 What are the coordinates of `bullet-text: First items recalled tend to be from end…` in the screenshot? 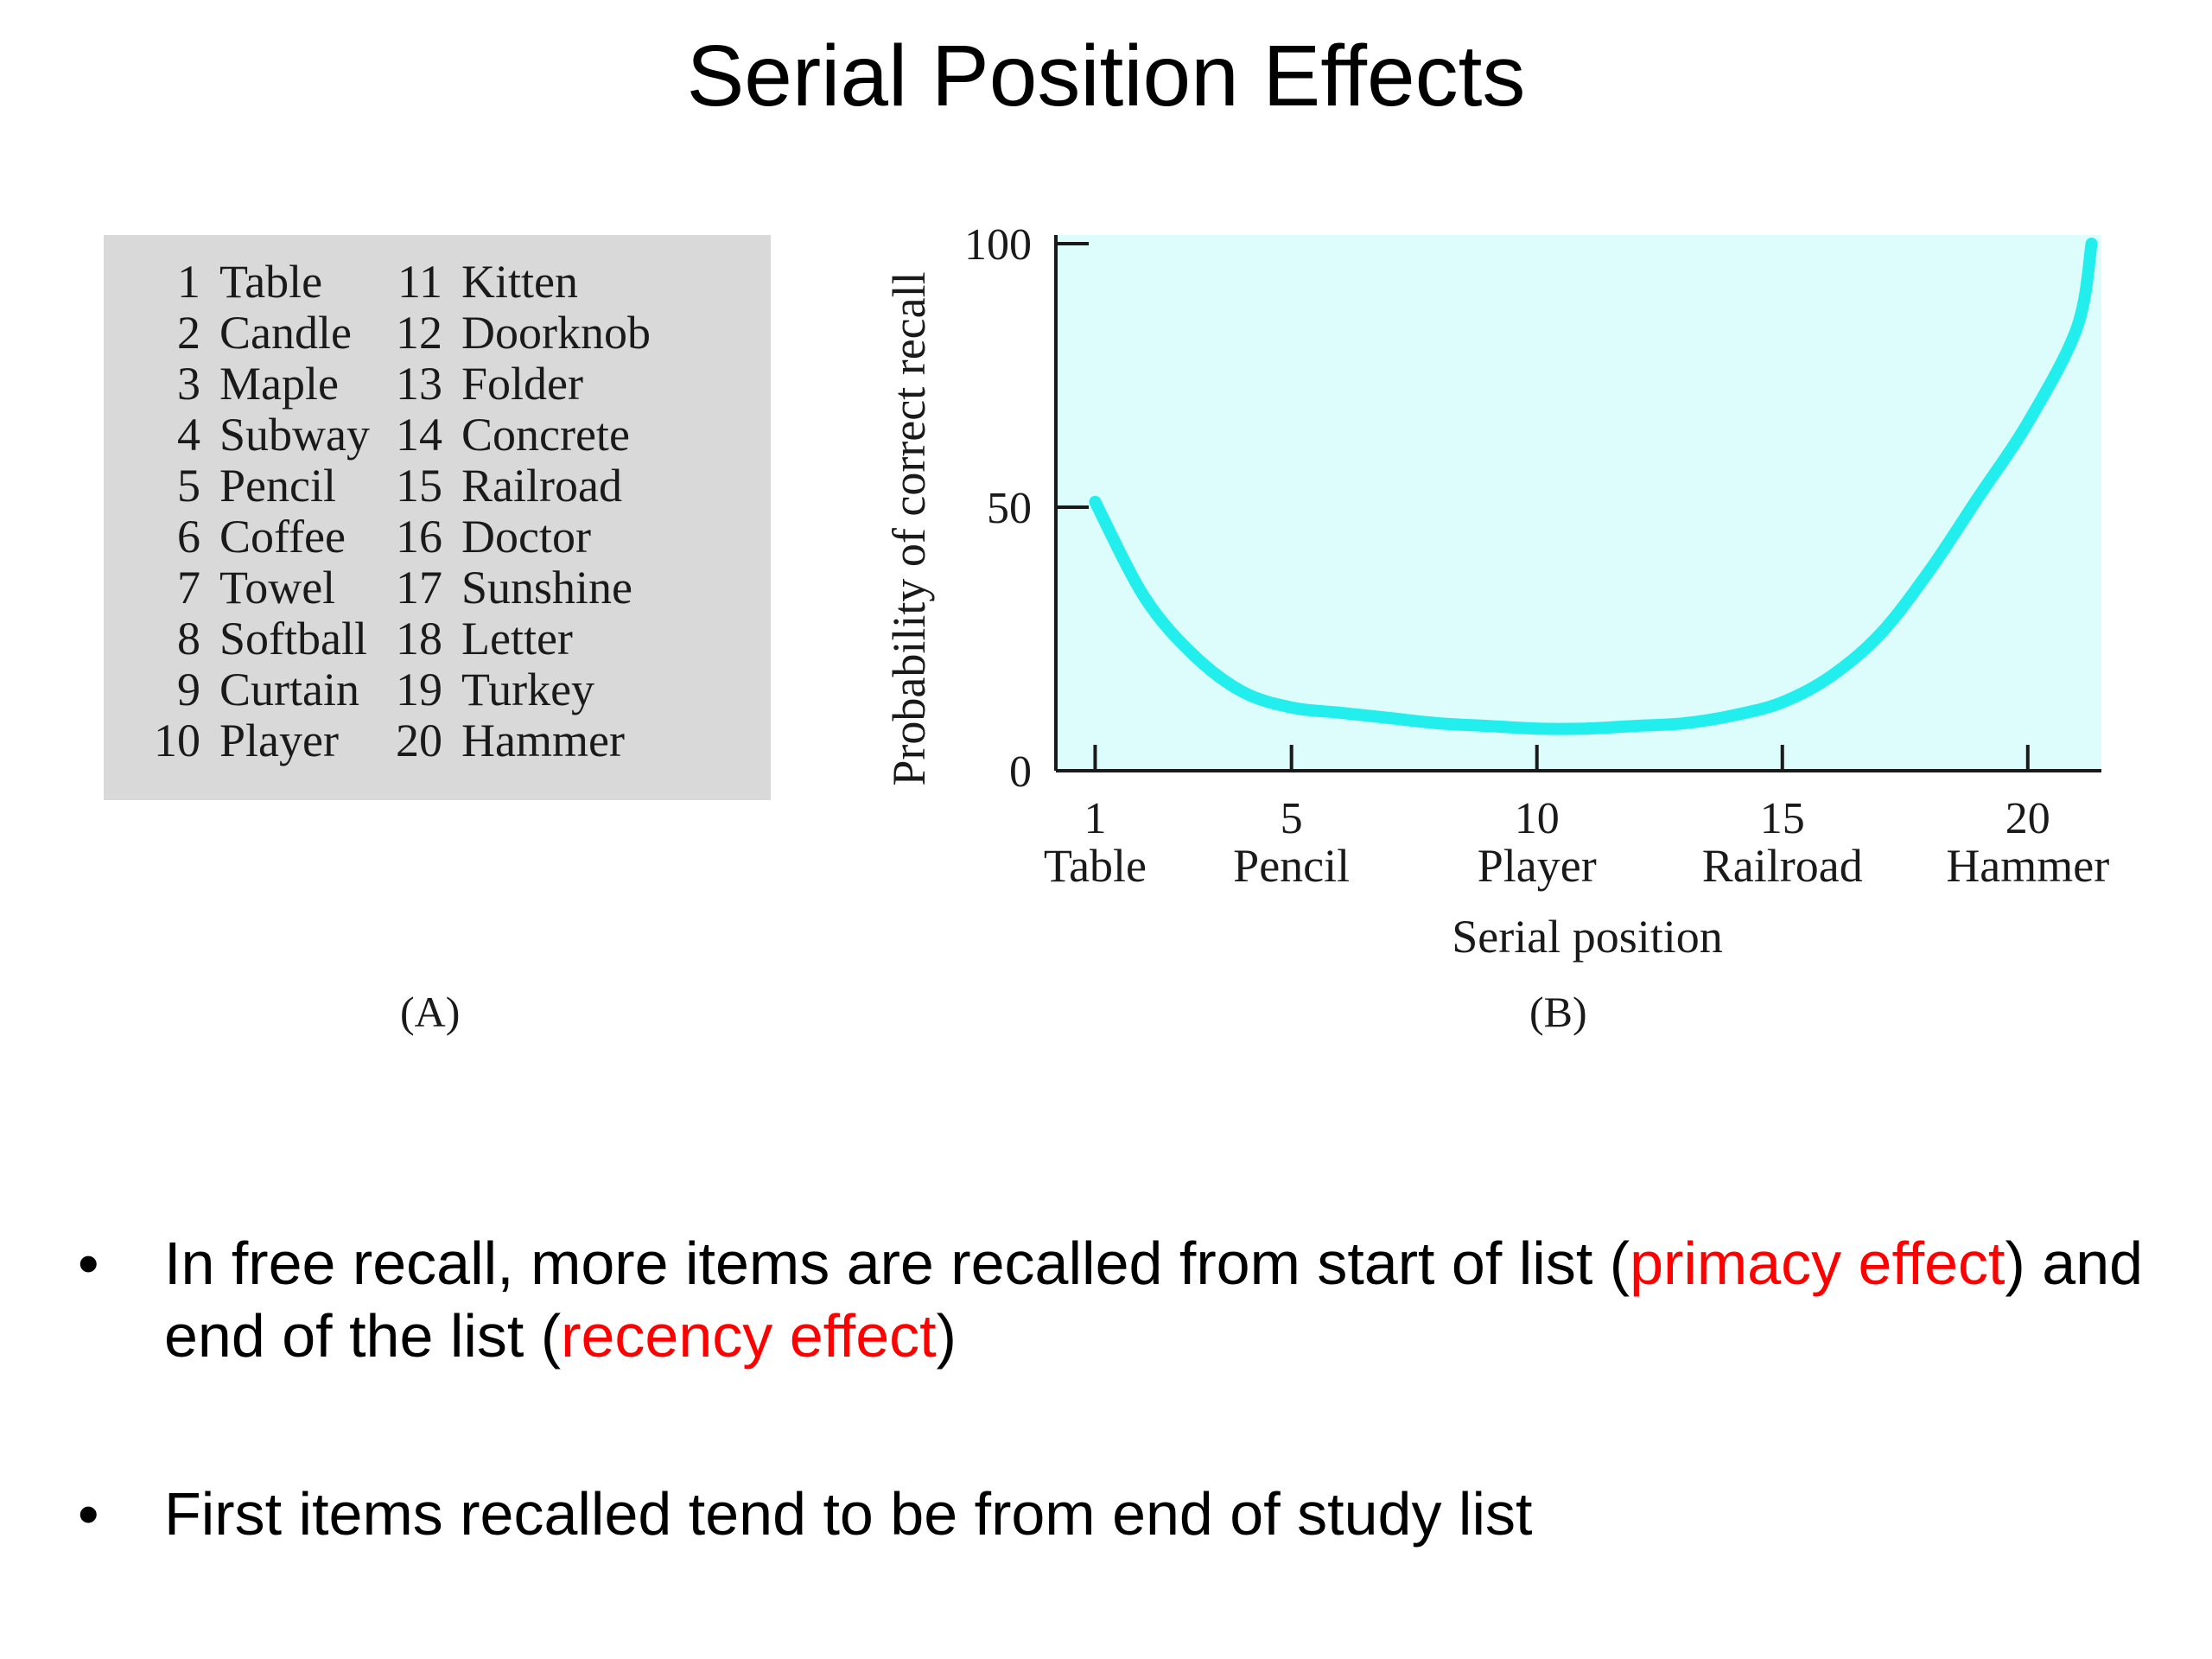 It's located at (1158, 1514).